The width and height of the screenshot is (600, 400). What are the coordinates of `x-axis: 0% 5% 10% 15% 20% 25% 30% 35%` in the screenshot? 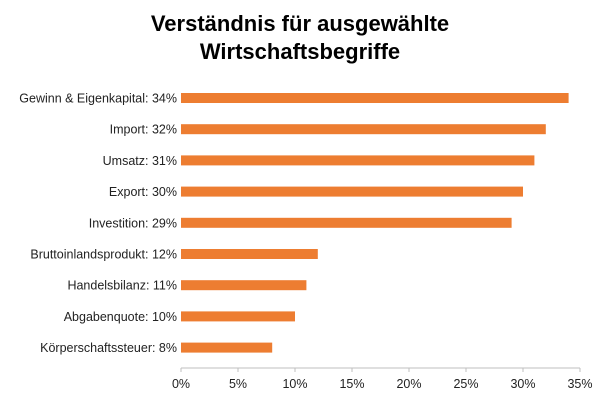 It's located at (382, 379).